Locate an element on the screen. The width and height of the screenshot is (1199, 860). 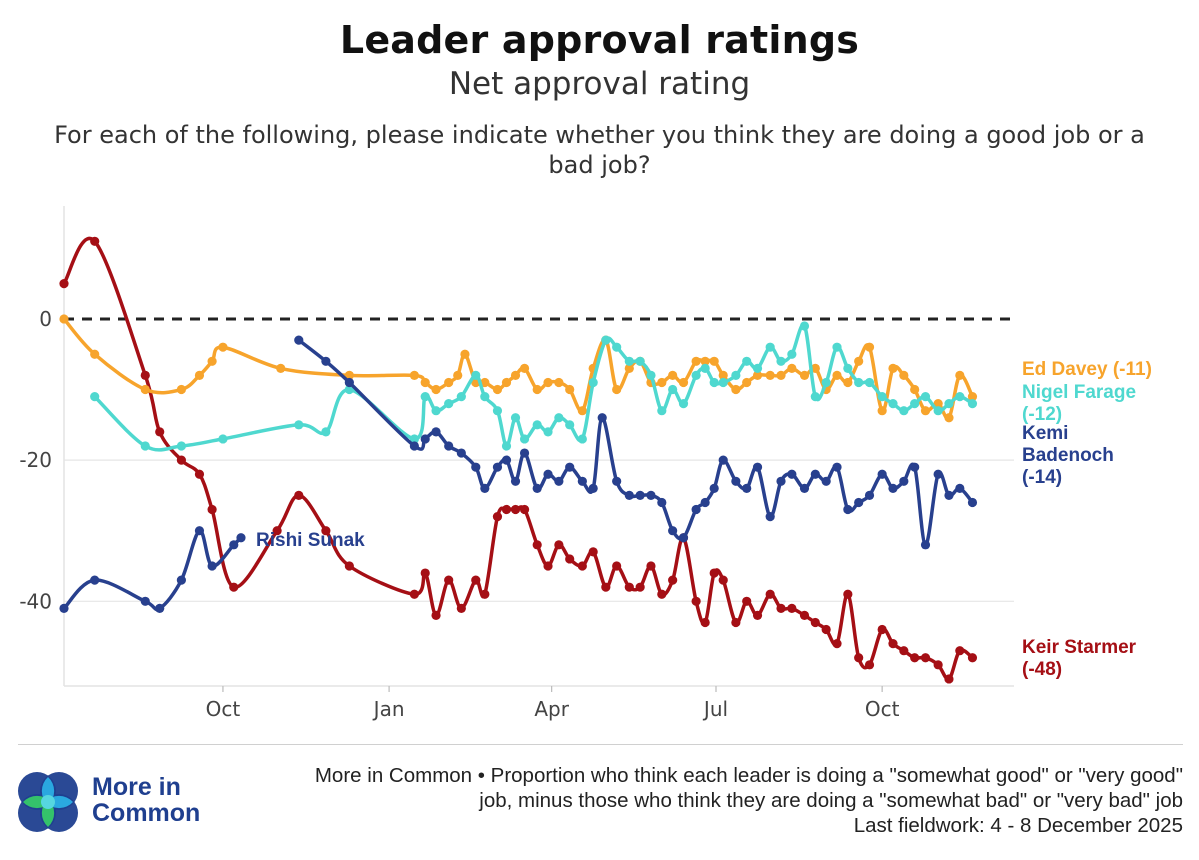
y-tick-label: -40 is located at coordinates (35, 601).